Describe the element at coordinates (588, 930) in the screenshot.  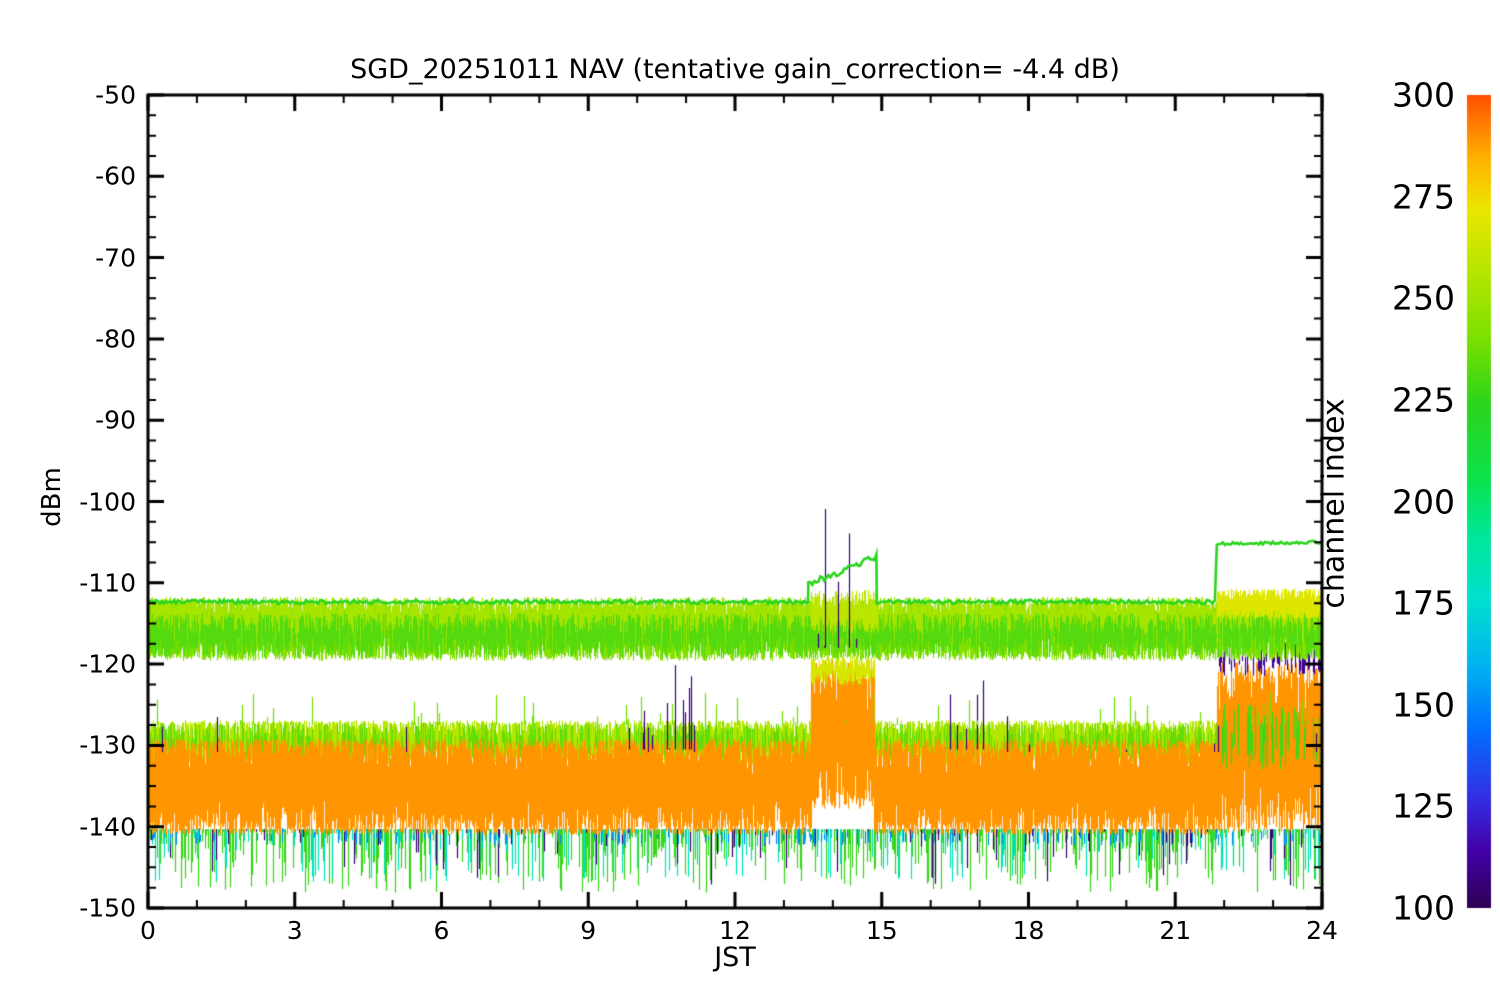
I see `x-tick-label: 9` at that location.